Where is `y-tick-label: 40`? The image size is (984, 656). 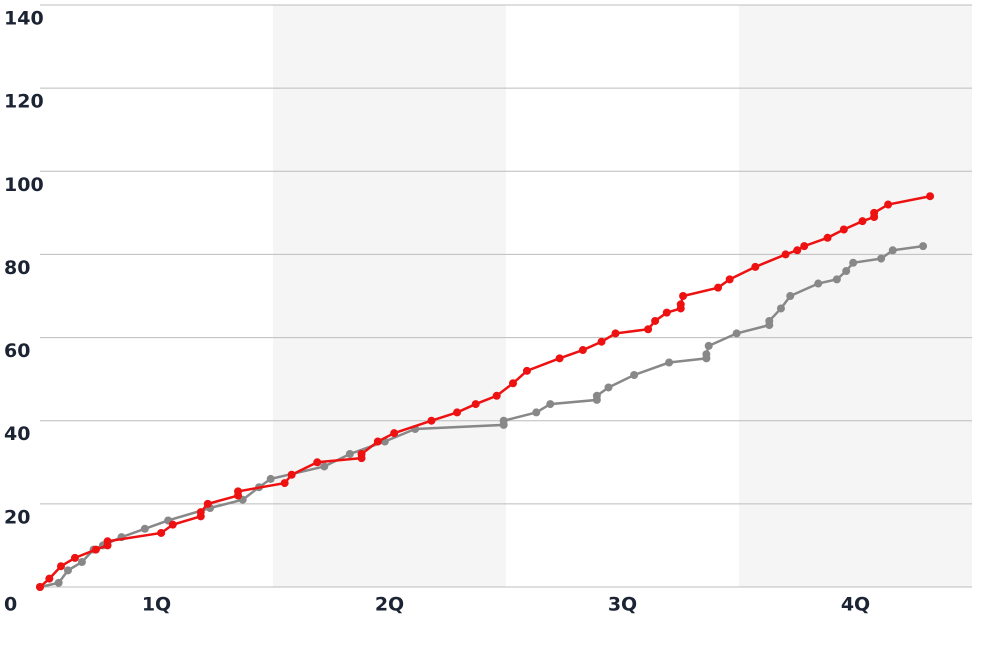 y-tick-label: 40 is located at coordinates (17, 434).